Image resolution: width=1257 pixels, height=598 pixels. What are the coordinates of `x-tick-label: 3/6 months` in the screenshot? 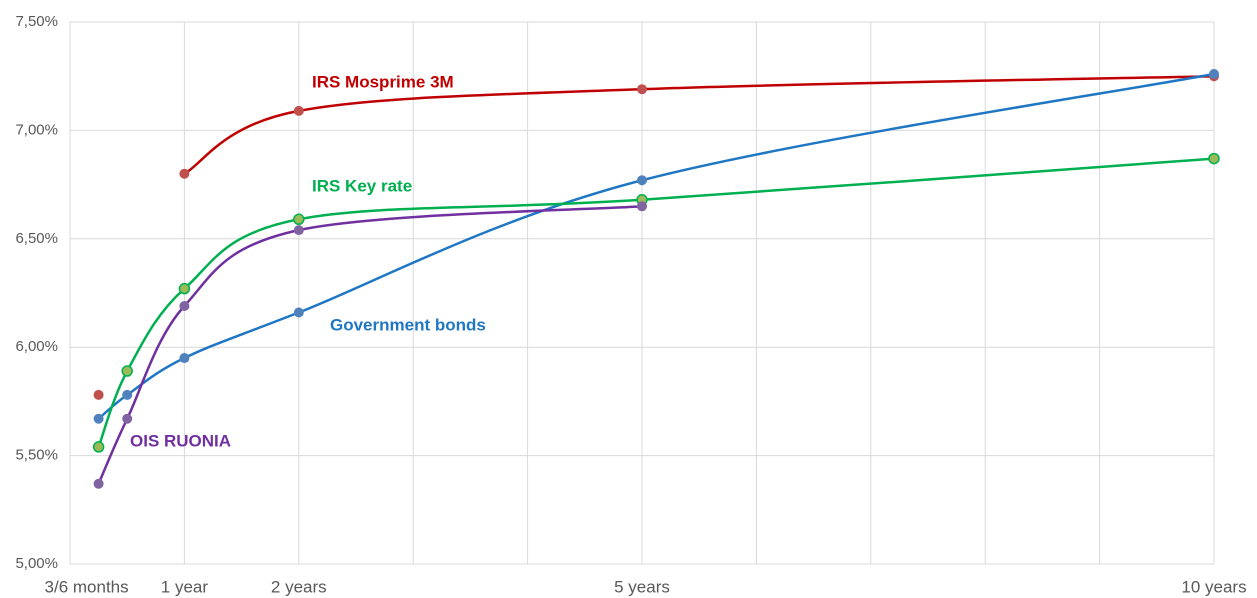 It's located at (87, 586).